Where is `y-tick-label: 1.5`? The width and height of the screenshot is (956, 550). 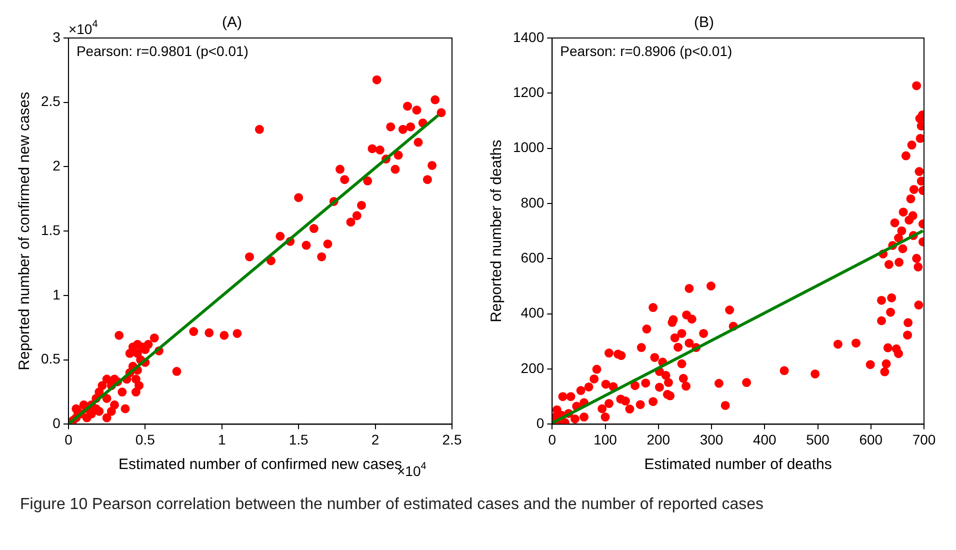 y-tick-label: 1.5 is located at coordinates (50, 230).